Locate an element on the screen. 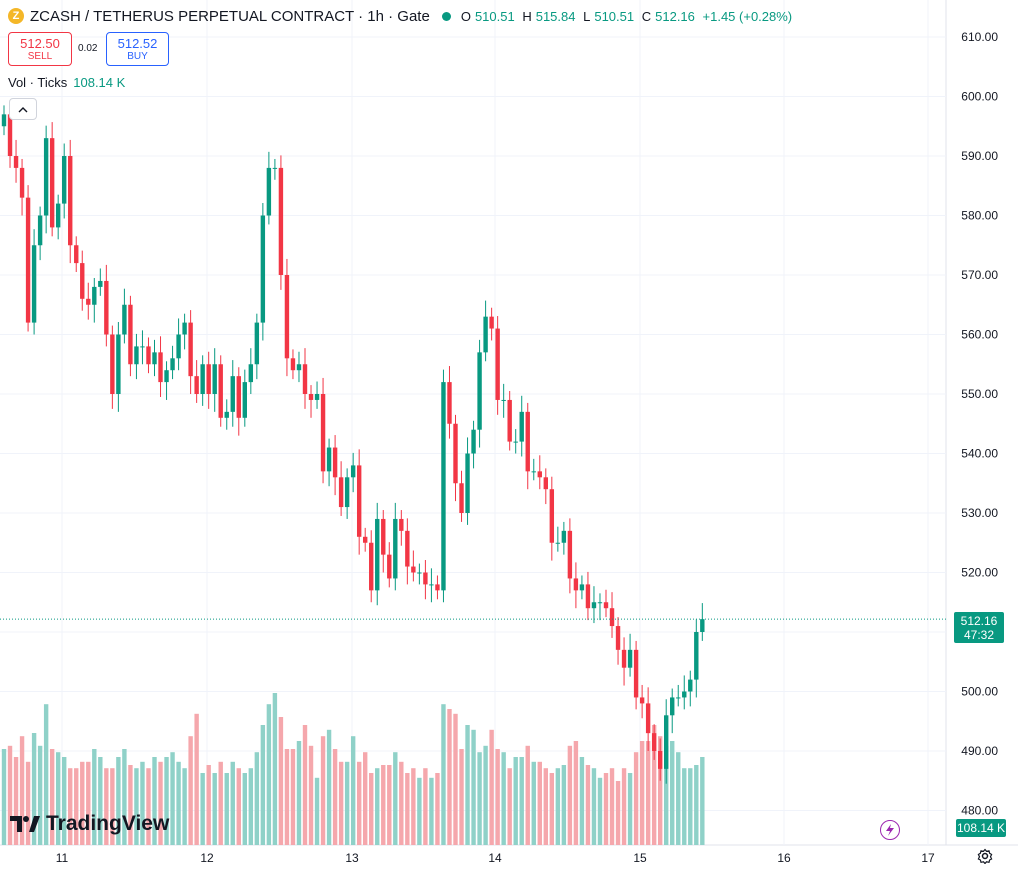 This screenshot has height=872, width=1018. gear-icon is located at coordinates (985, 858).